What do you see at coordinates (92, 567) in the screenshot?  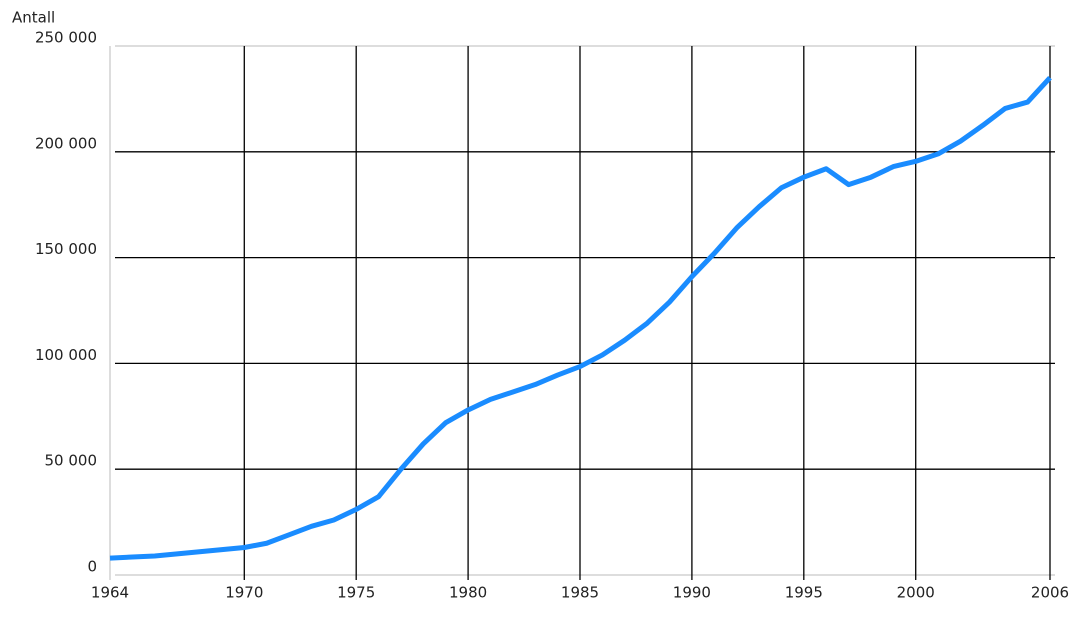 I see `y-tick-label: 0` at bounding box center [92, 567].